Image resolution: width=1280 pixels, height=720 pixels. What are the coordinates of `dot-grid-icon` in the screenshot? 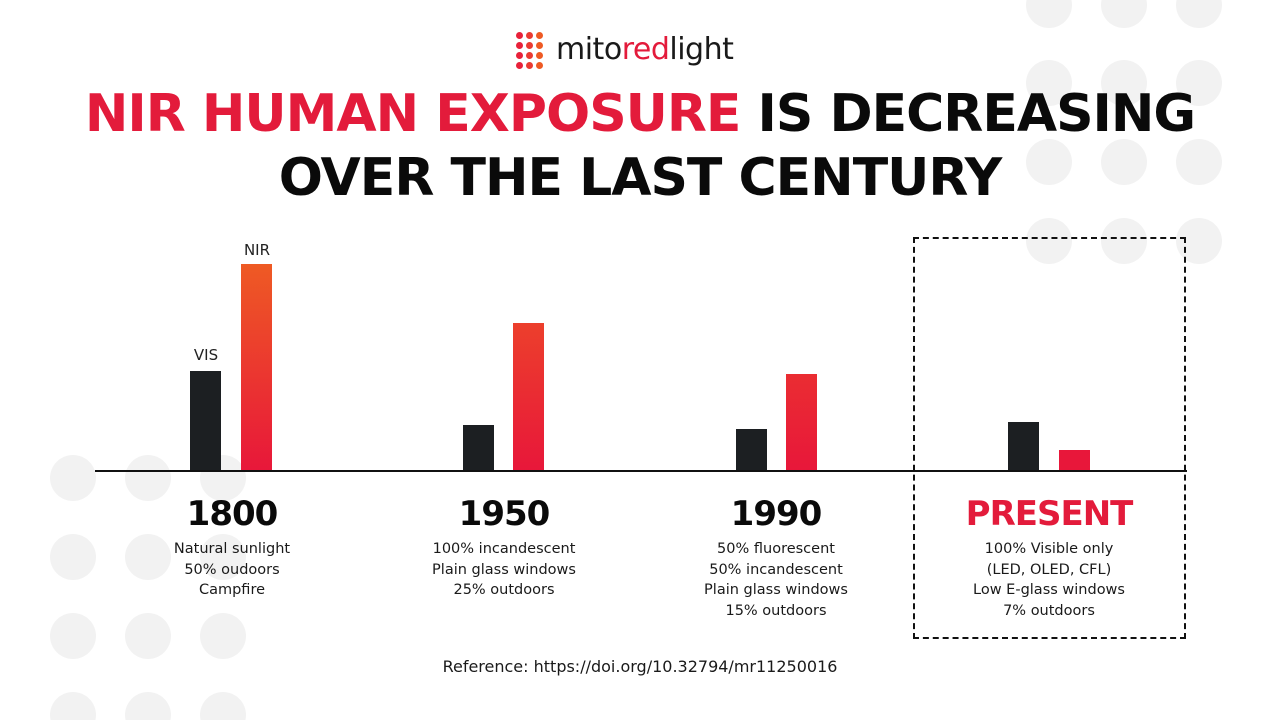 It's located at (530, 50).